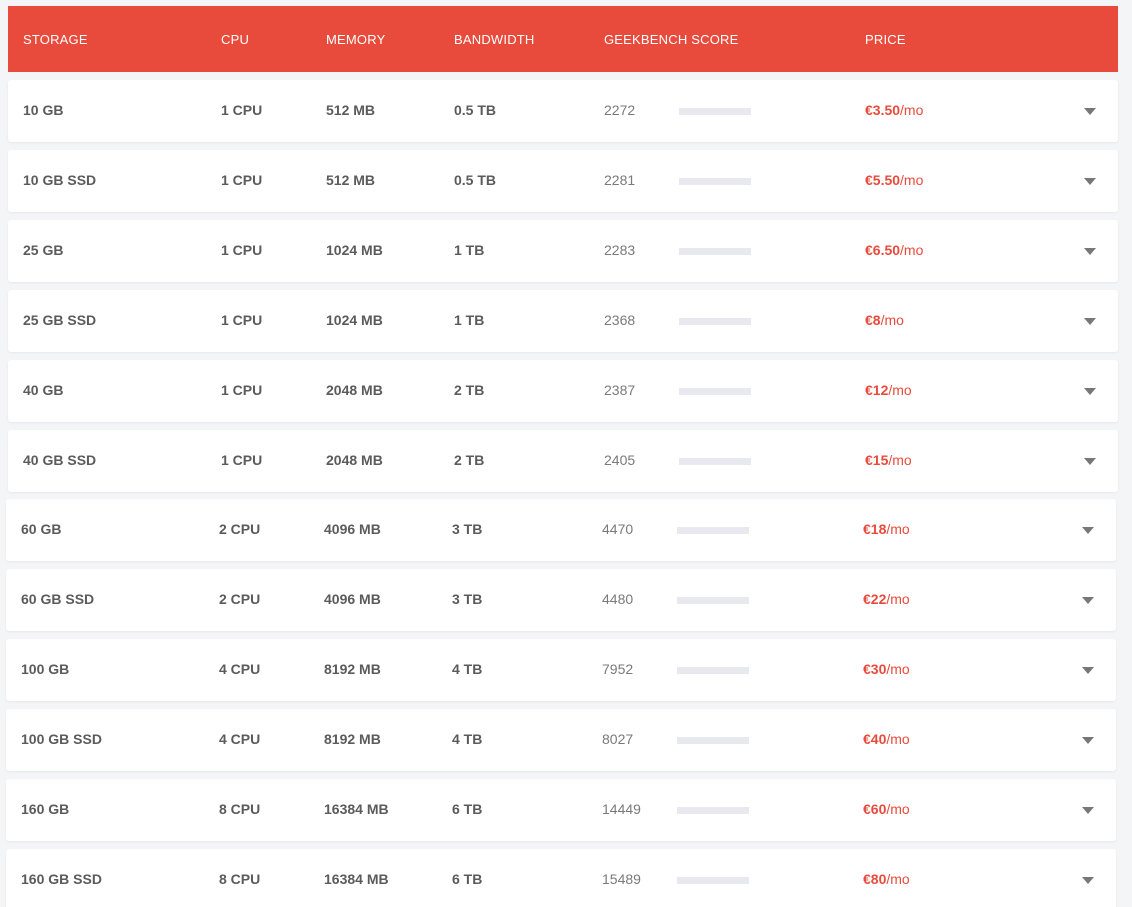 The image size is (1132, 907). What do you see at coordinates (351, 180) in the screenshot?
I see `plan-memory: 512 MB` at bounding box center [351, 180].